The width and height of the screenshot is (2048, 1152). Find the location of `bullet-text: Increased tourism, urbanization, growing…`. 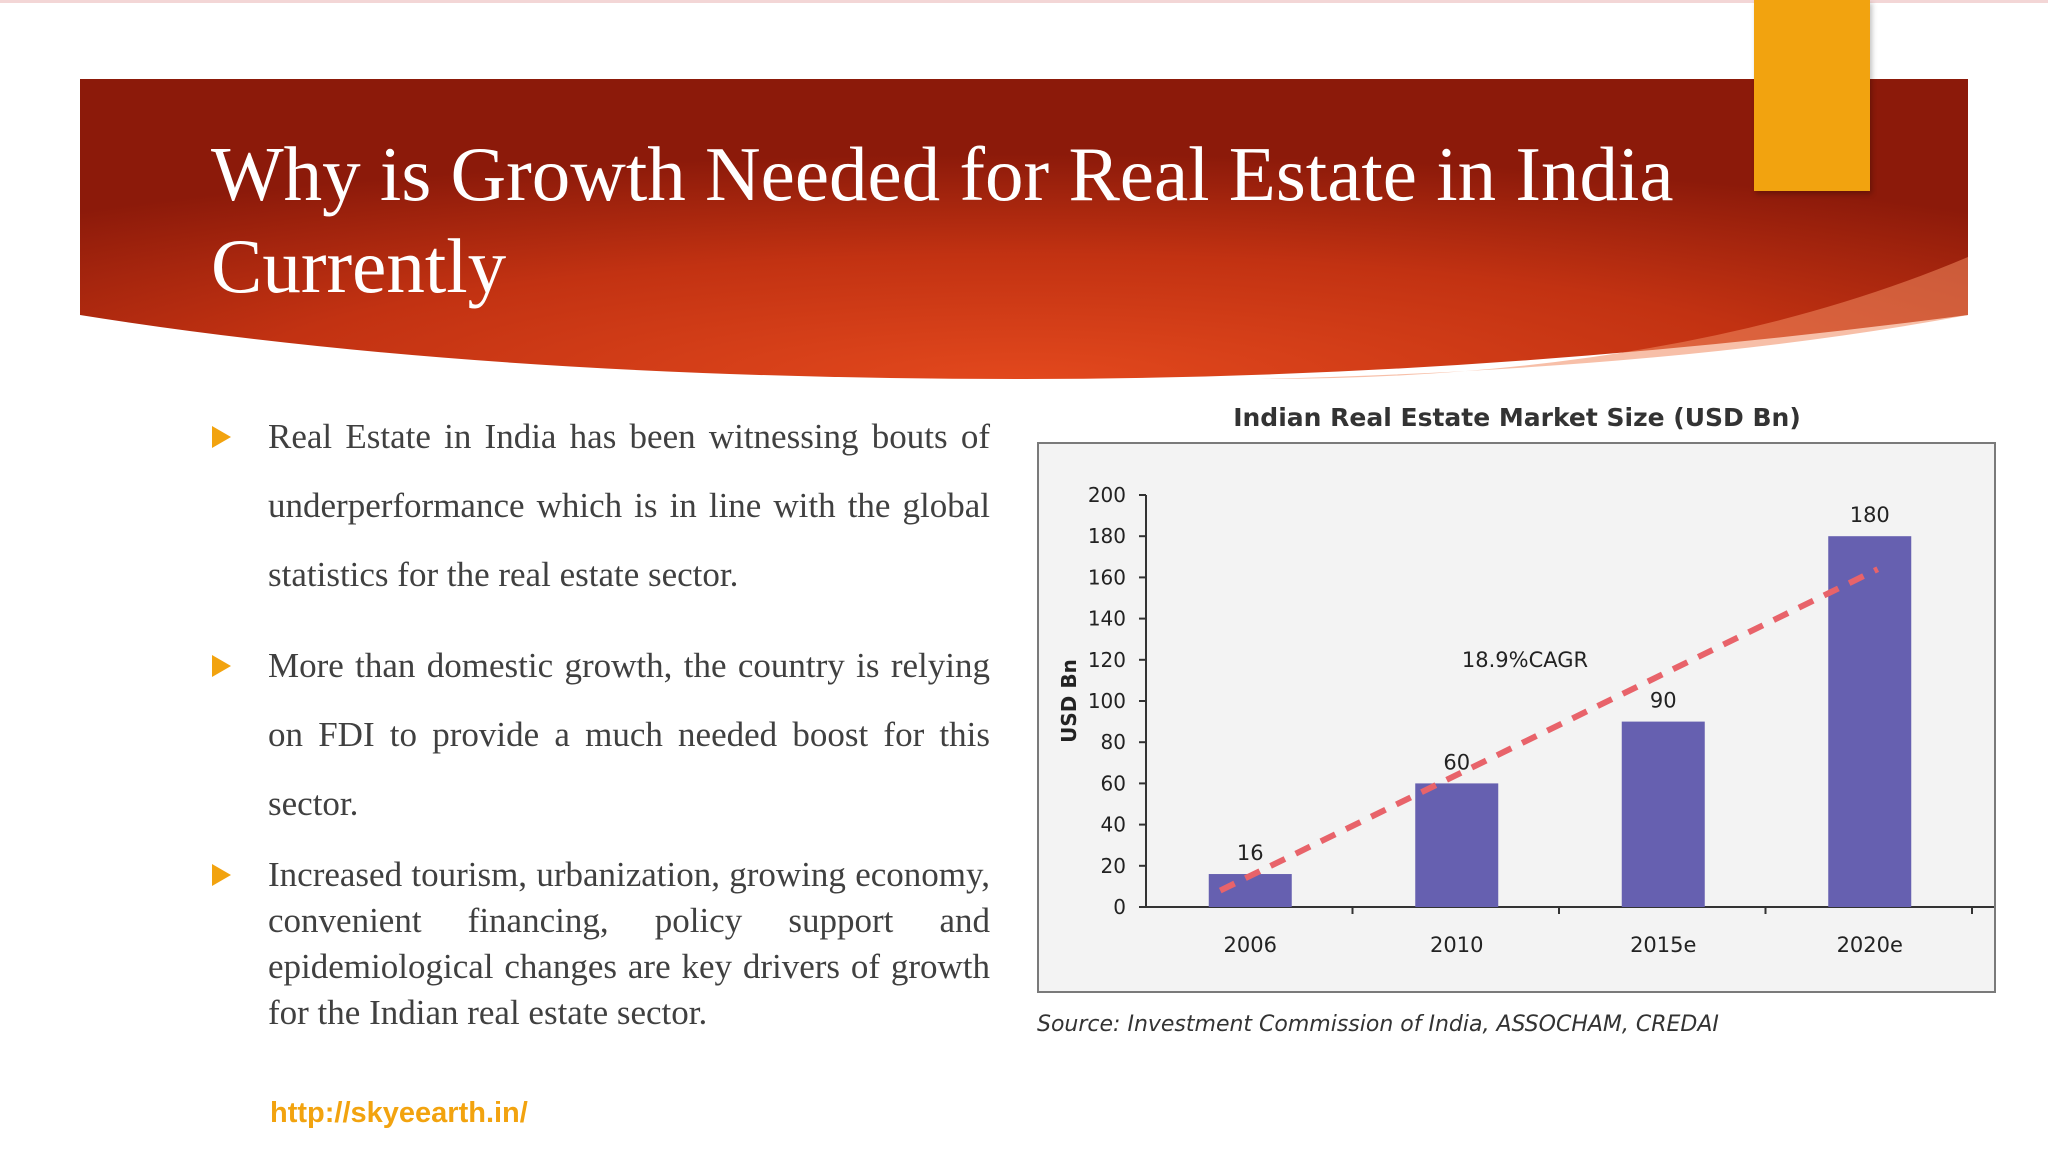

bullet-text: Increased tourism, urbanization, growing… is located at coordinates (629, 943).